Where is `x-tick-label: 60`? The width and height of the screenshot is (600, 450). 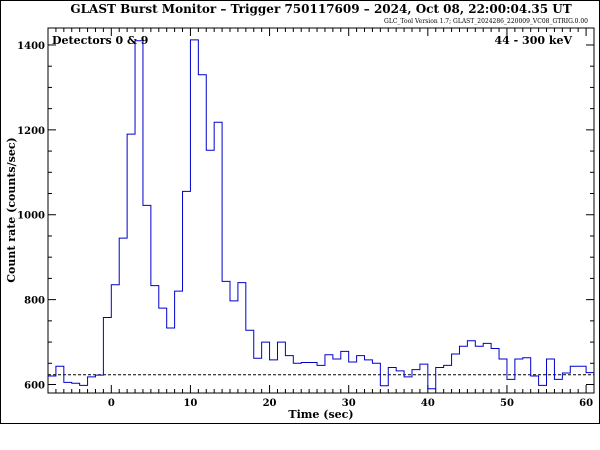 x-tick-label: 60 is located at coordinates (586, 403).